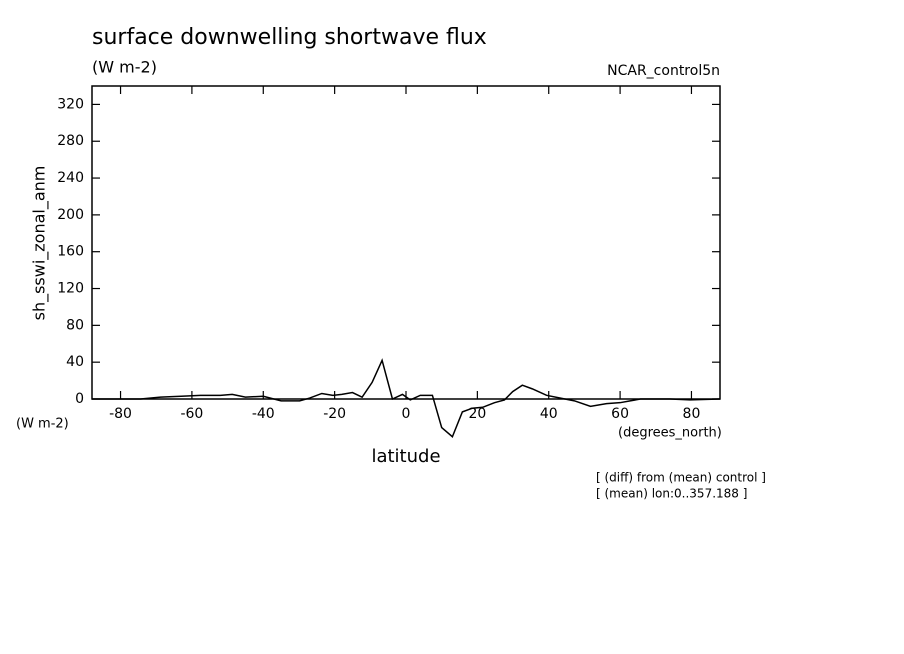  Describe the element at coordinates (42, 424) in the screenshot. I see `y-unit: (W m-2)` at that location.